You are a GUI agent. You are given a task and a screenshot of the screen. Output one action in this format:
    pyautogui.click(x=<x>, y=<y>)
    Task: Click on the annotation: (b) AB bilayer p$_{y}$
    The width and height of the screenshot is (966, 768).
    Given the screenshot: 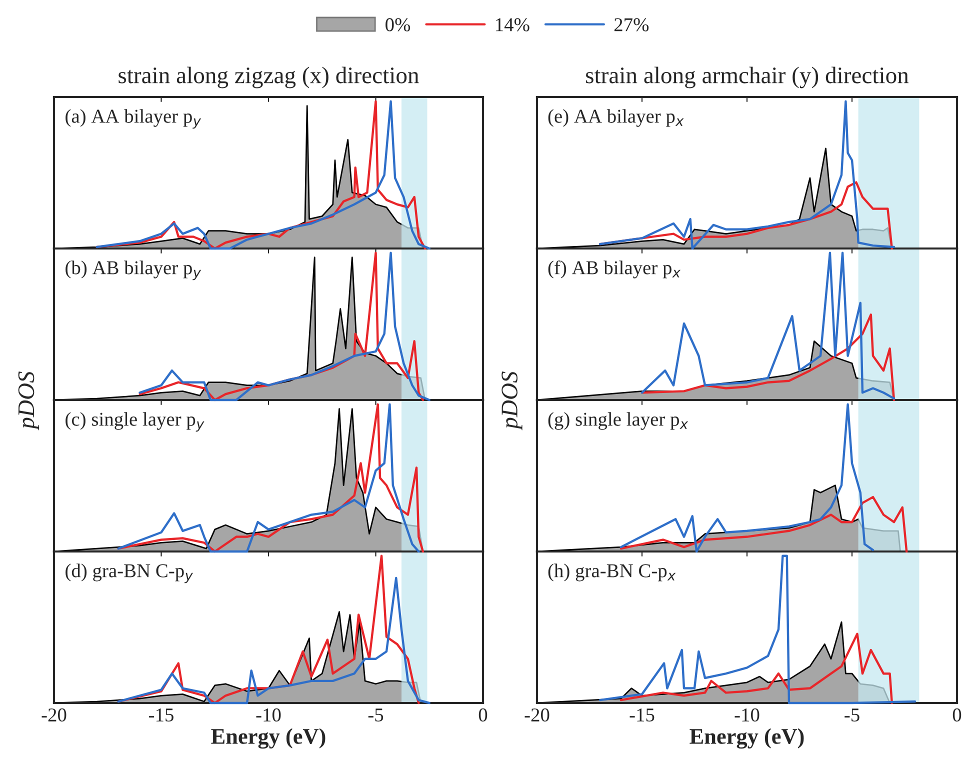 What is the action you would take?
    pyautogui.click(x=134, y=270)
    